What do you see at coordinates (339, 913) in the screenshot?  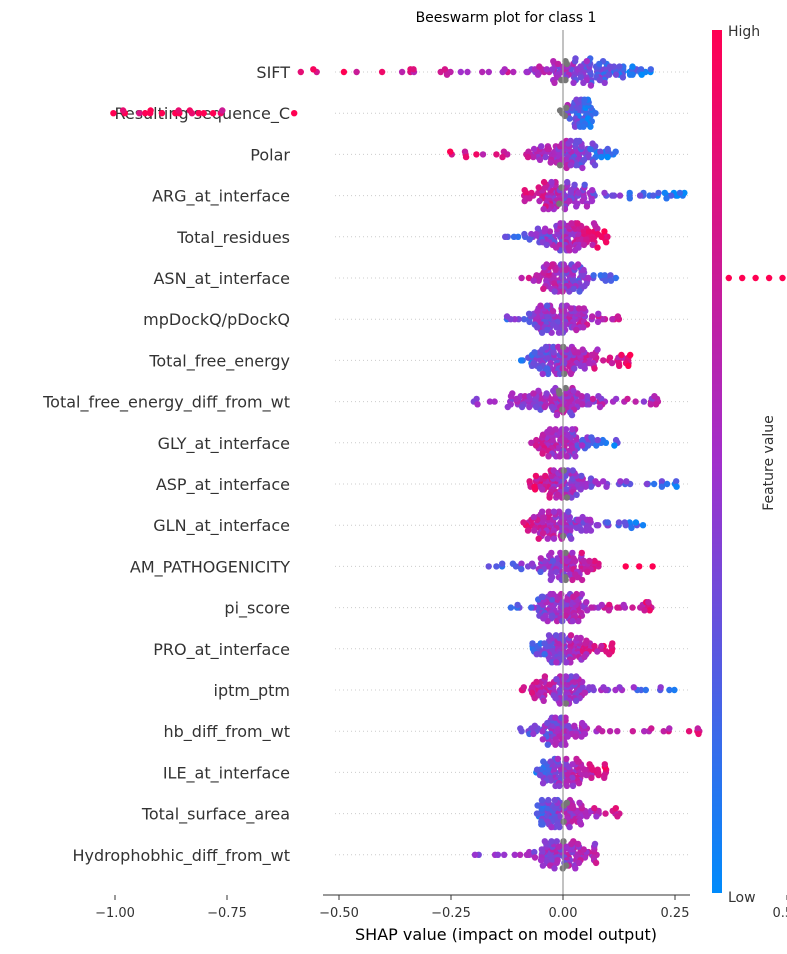 I see `x-tick-label: −0.50` at bounding box center [339, 913].